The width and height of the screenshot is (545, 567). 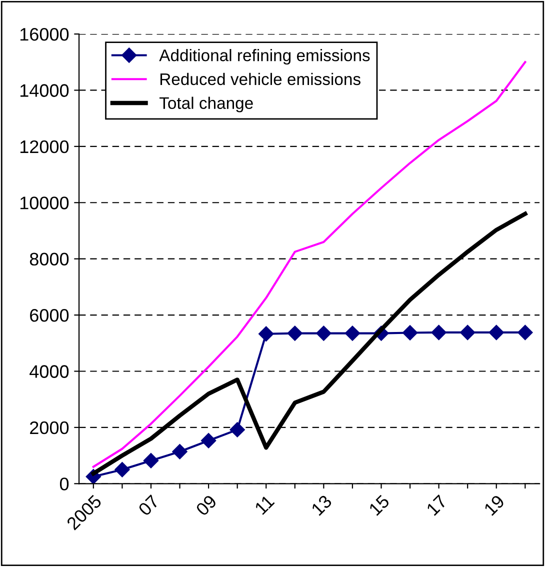 I want to click on x-tick-label: 07, so click(x=149, y=505).